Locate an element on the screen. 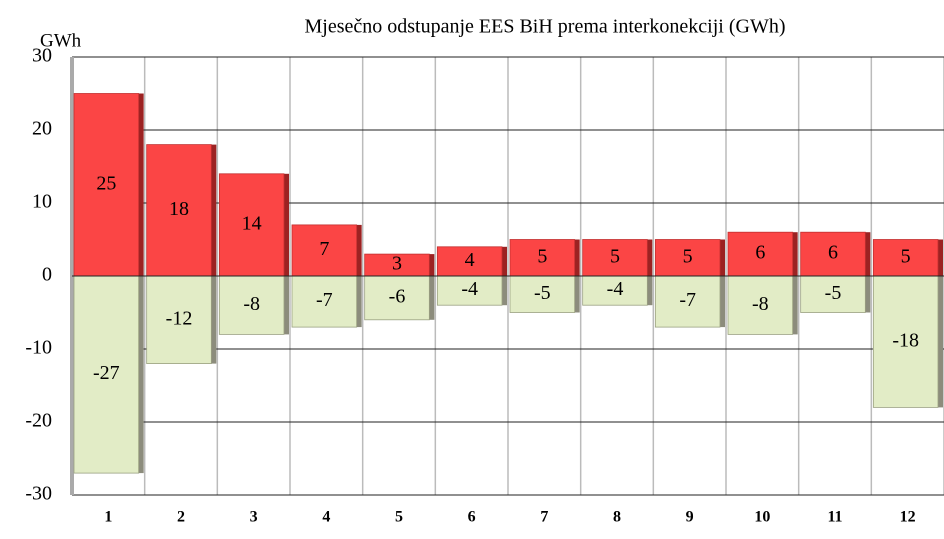 Image resolution: width=944 pixels, height=539 pixels. data-label: 7 is located at coordinates (324, 249).